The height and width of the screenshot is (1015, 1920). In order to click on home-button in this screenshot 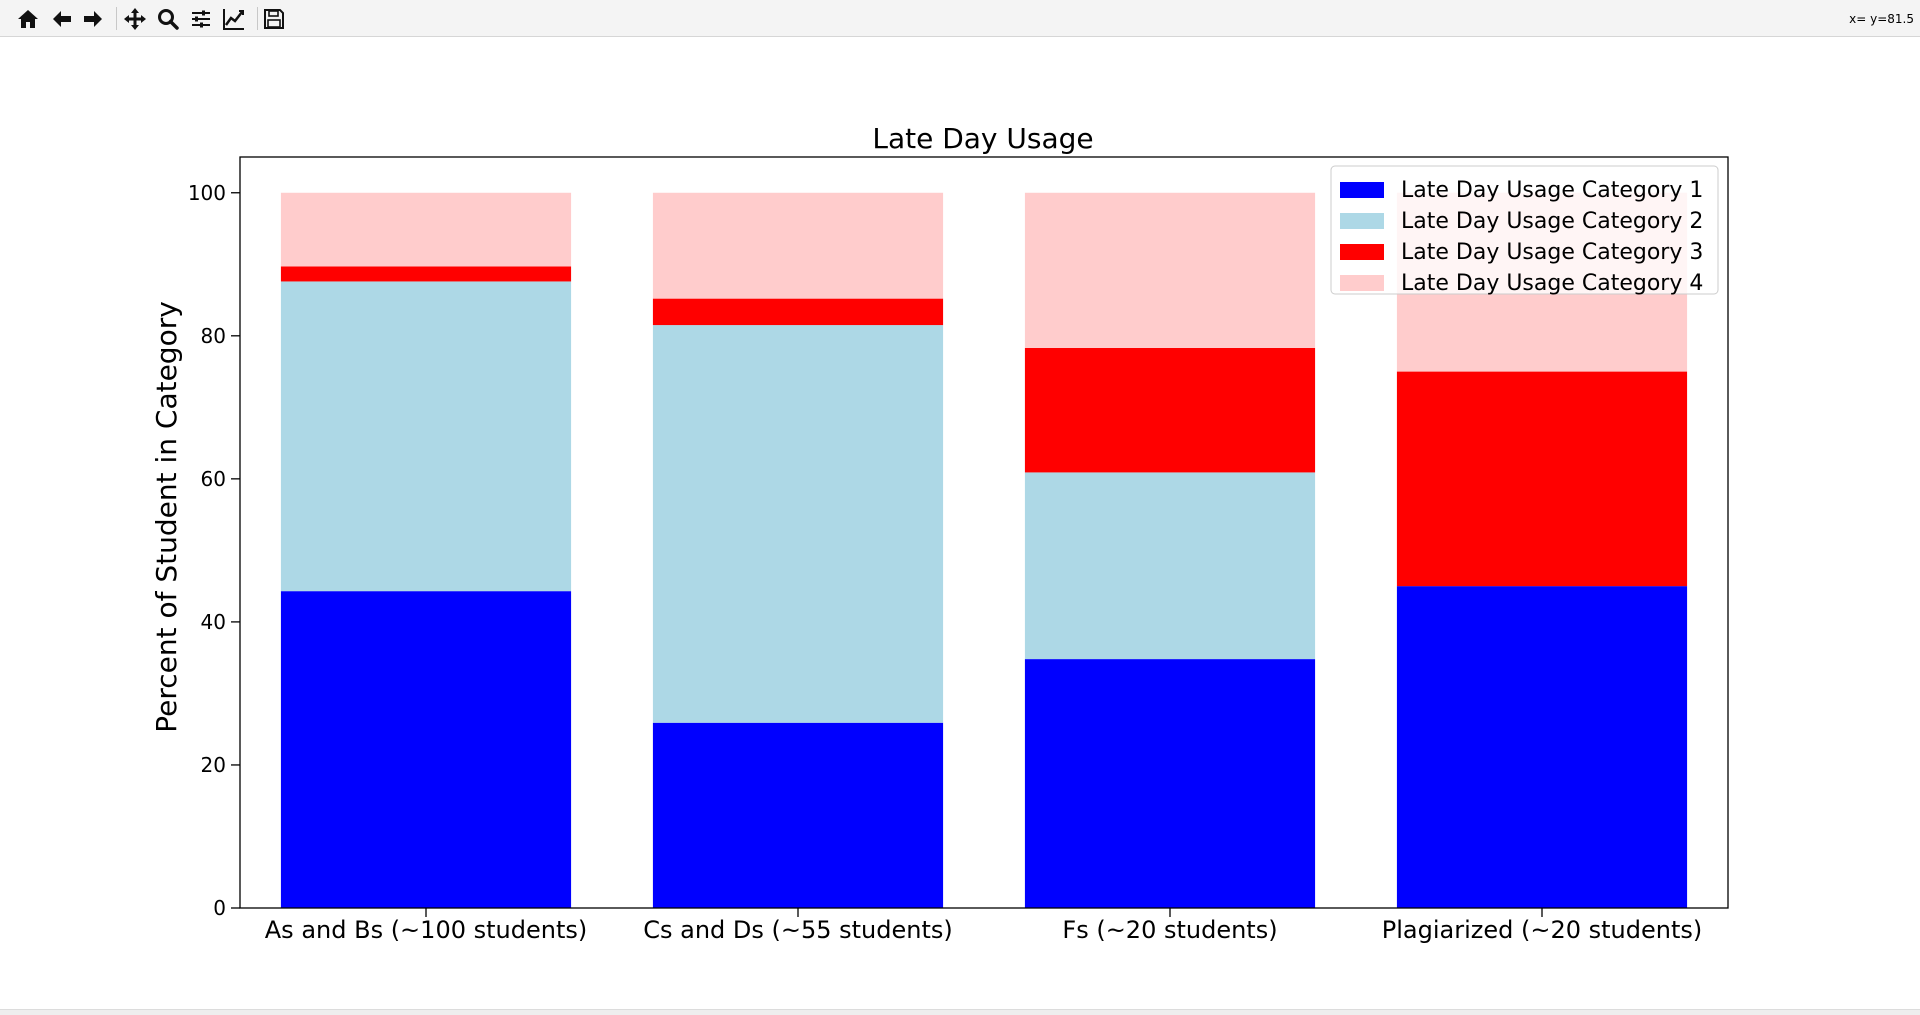, I will do `click(28, 19)`.